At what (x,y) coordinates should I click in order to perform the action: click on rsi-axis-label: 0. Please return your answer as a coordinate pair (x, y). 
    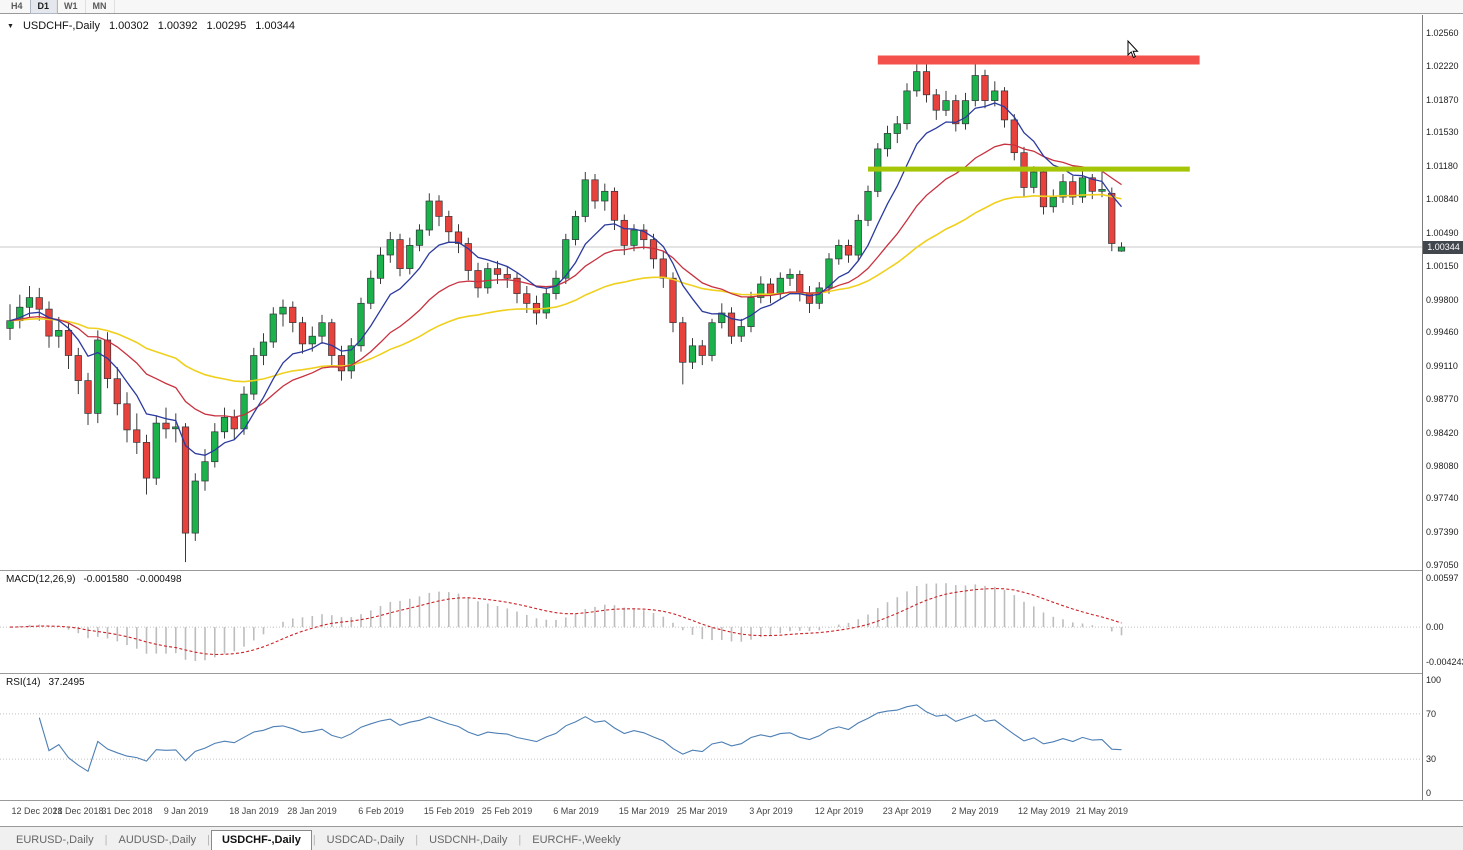
    Looking at the image, I should click on (1429, 793).